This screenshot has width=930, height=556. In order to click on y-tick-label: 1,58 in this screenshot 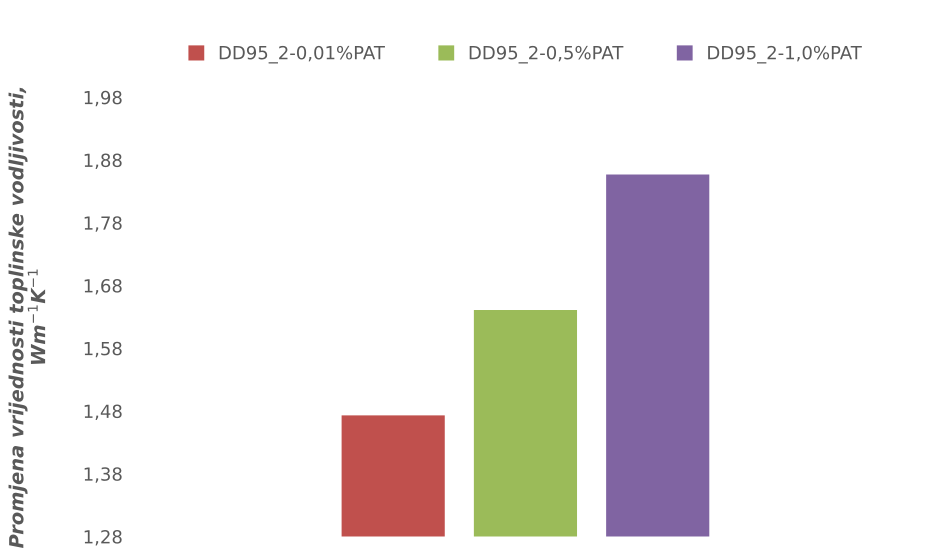, I will do `click(103, 350)`.